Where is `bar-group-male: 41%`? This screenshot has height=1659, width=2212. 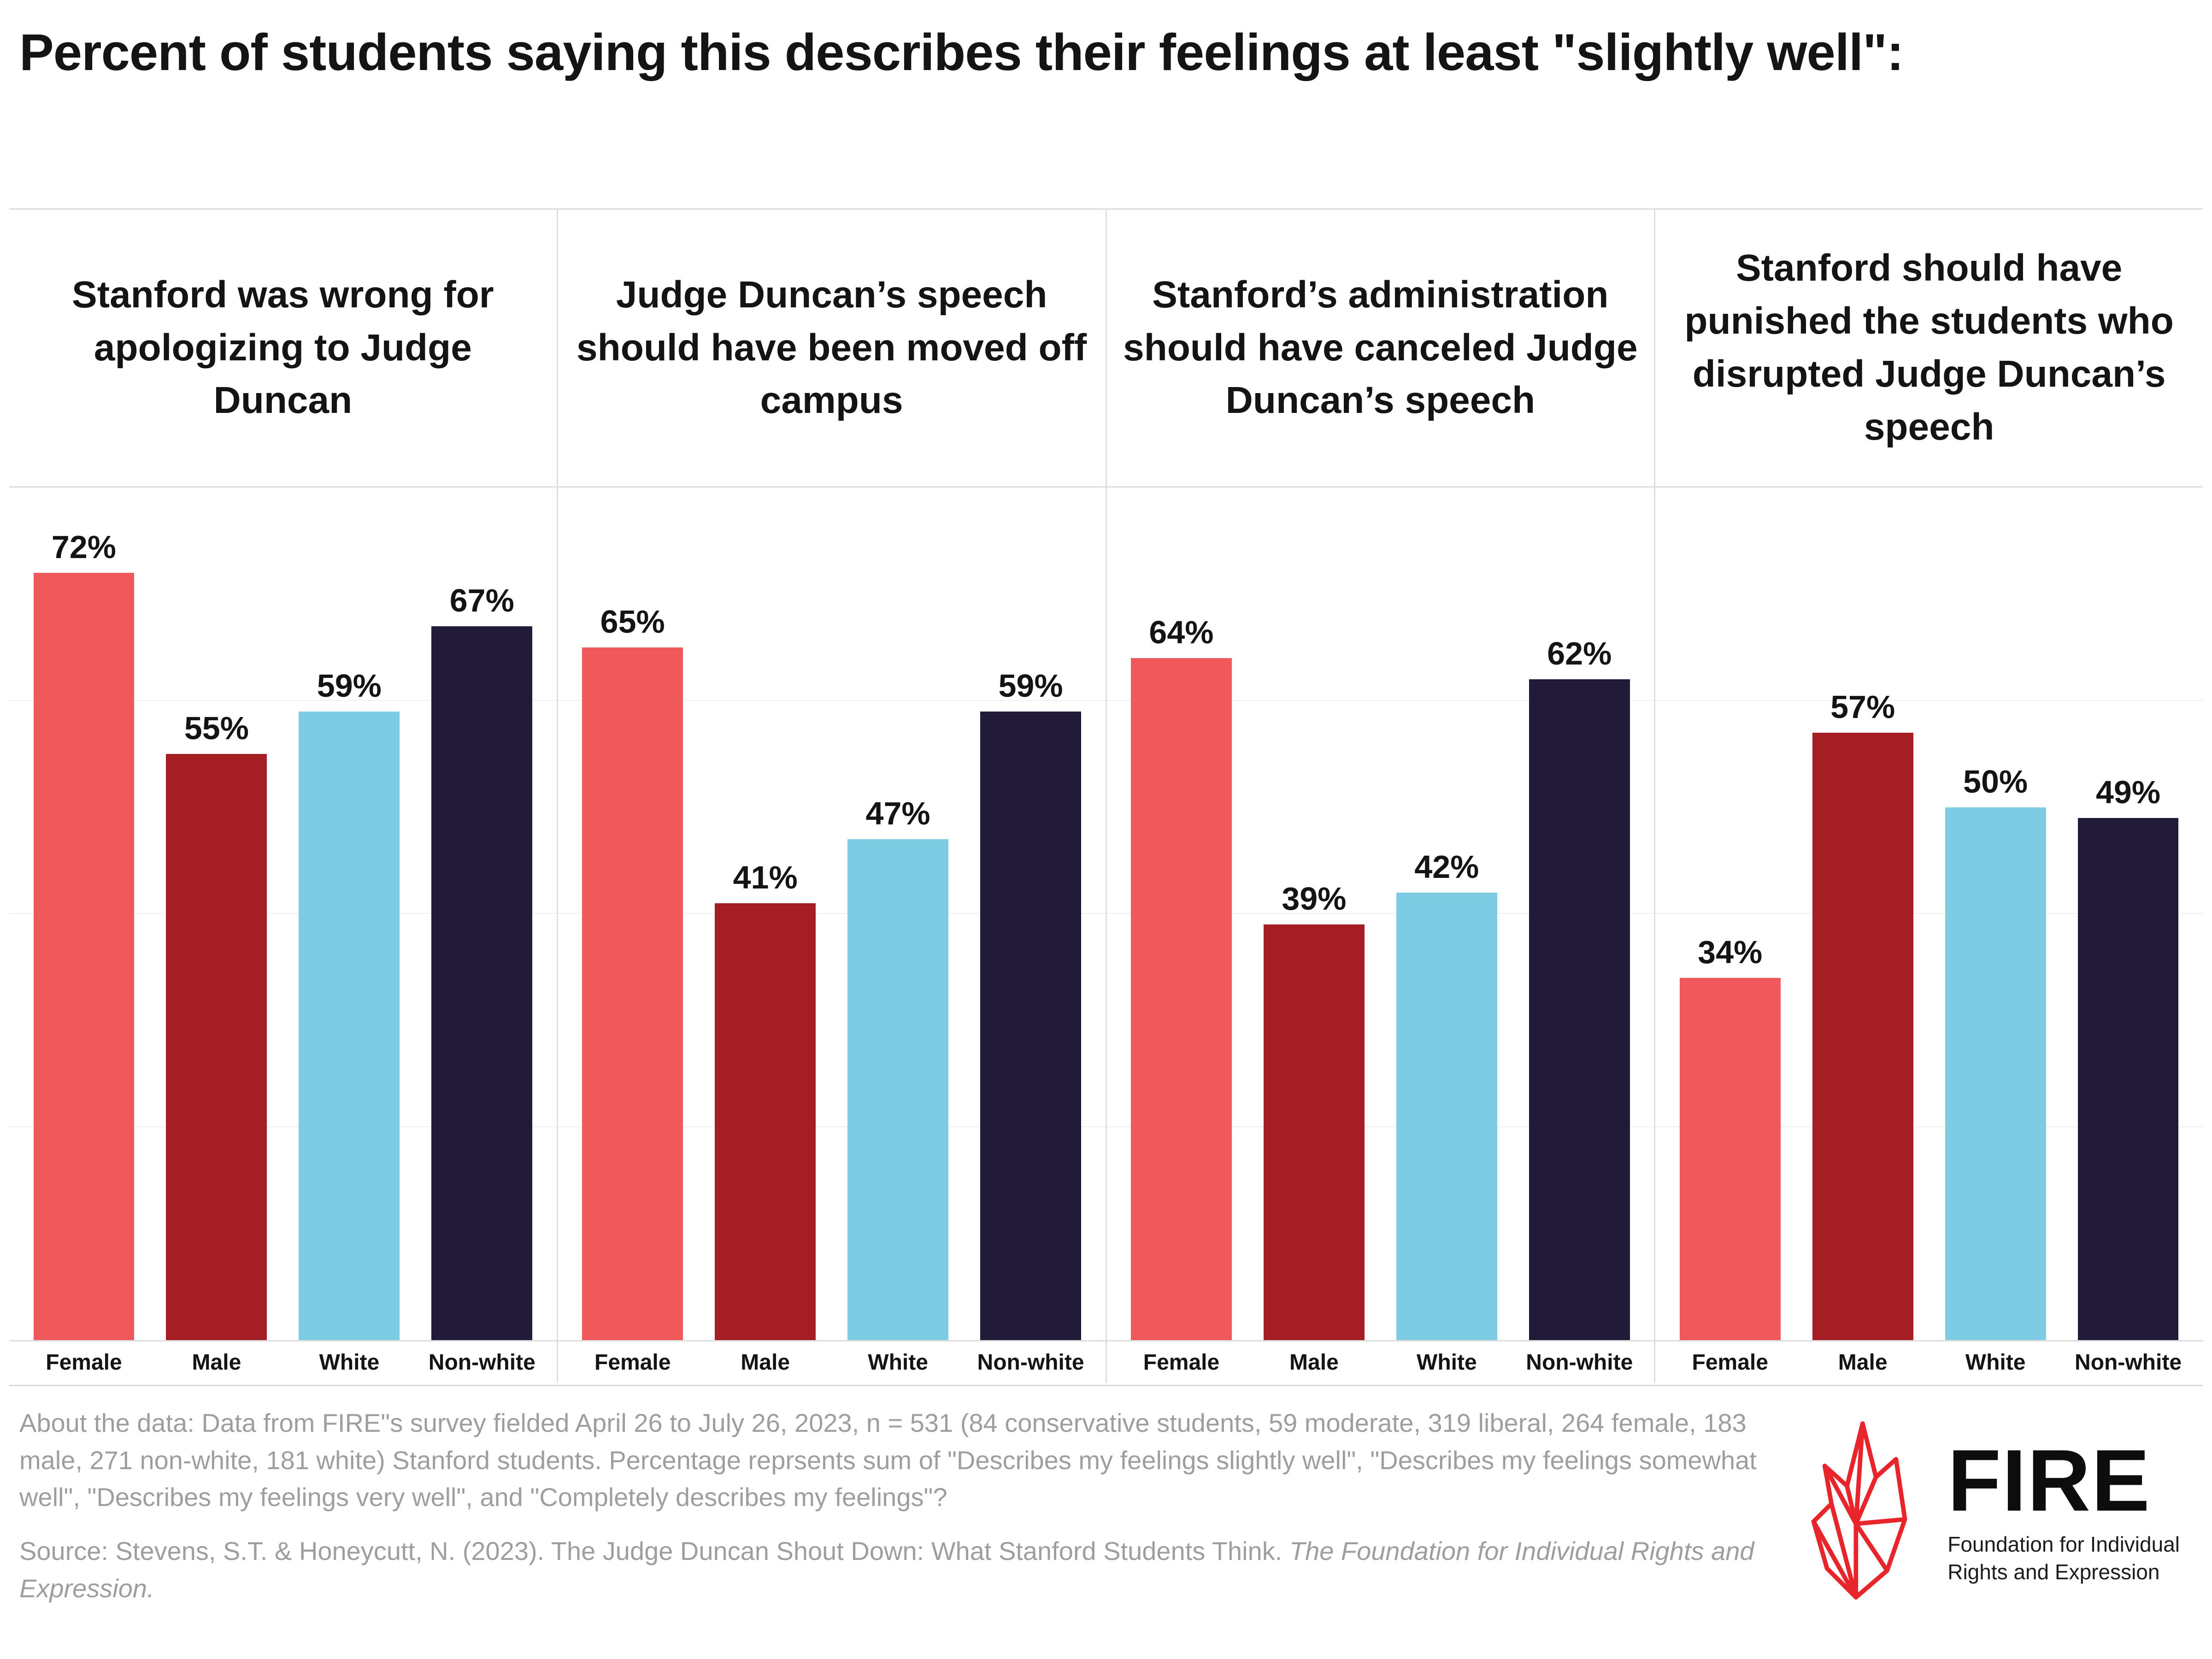
bar-group-male: 41% is located at coordinates (765, 914).